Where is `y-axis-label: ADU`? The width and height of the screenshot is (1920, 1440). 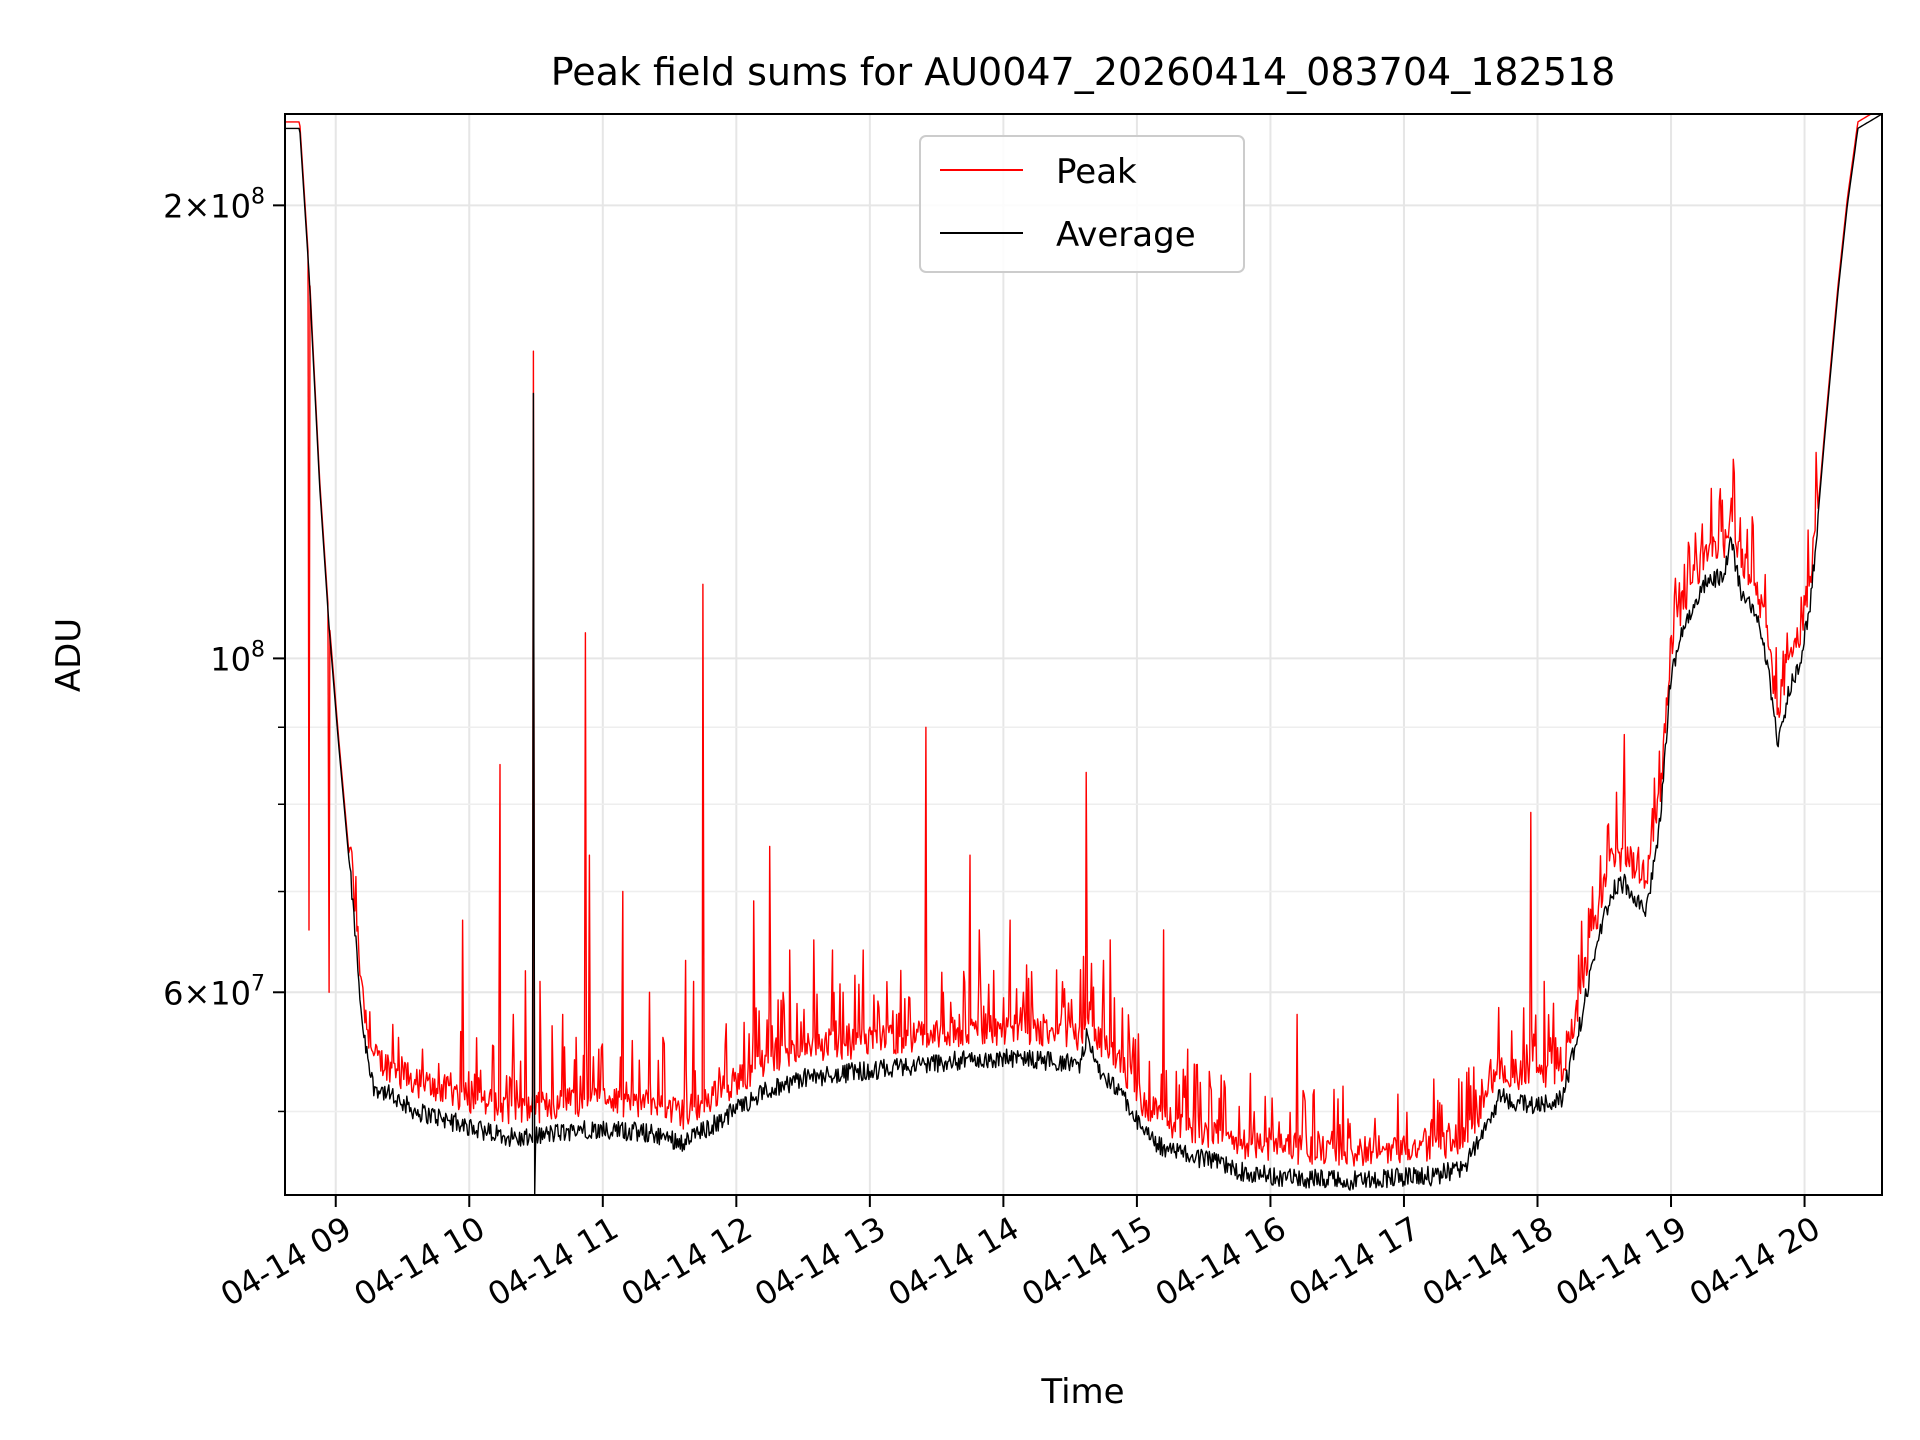
y-axis-label: ADU is located at coordinates (69, 655).